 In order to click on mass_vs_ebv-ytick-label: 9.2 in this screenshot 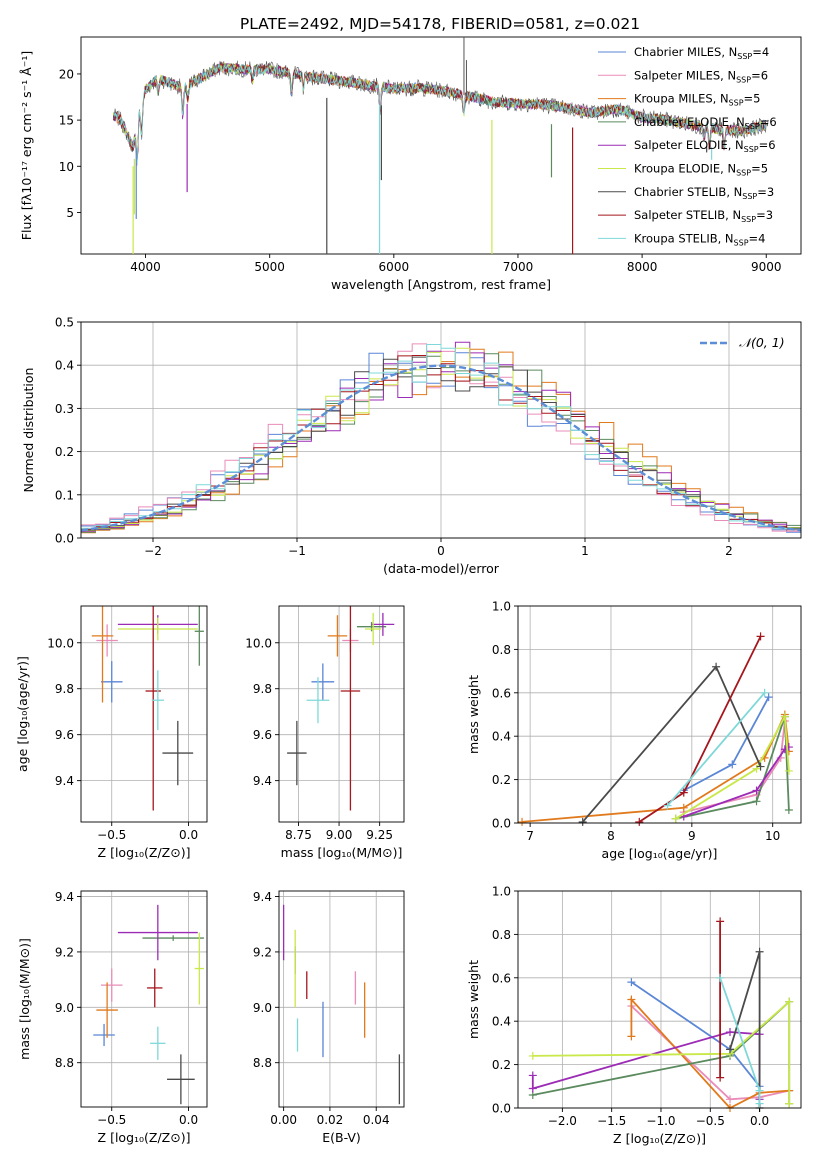, I will do `click(262, 952)`.